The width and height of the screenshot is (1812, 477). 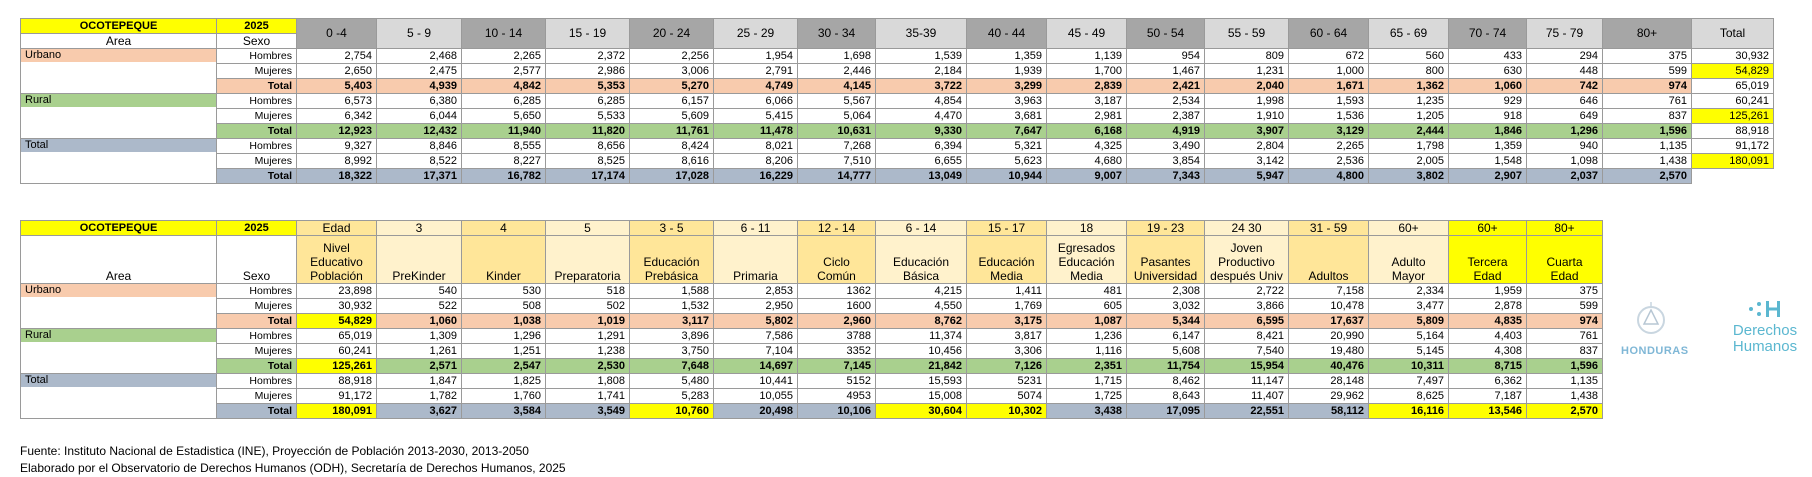 I want to click on age-header: 50 - 54, so click(x=1165, y=33).